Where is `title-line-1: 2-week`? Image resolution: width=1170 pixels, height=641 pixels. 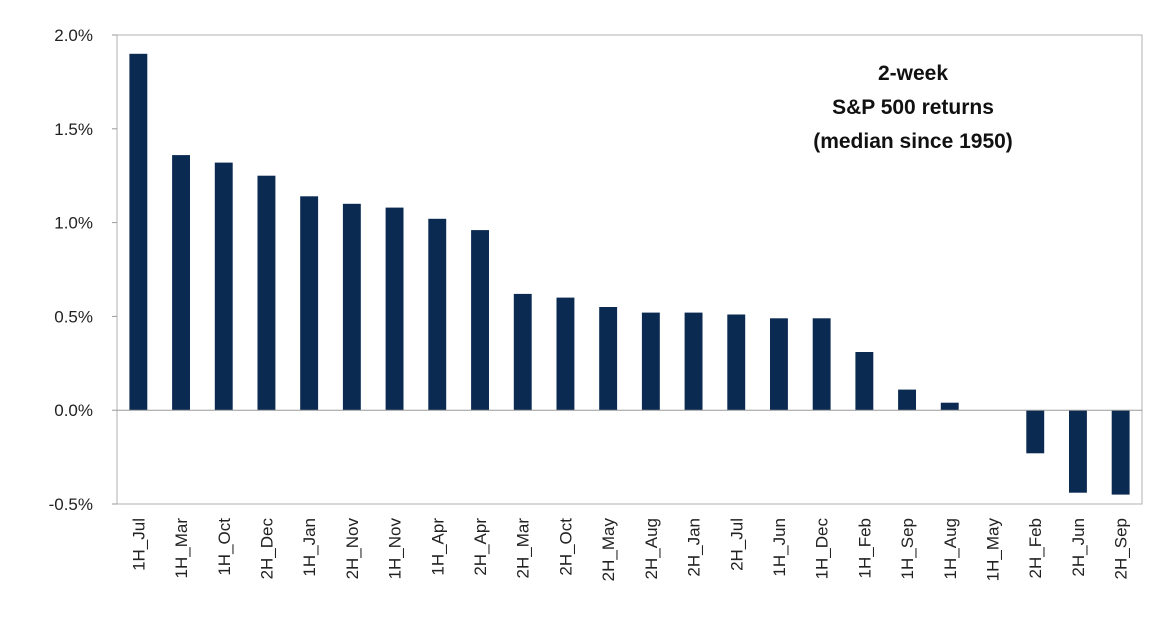 title-line-1: 2-week is located at coordinates (913, 73).